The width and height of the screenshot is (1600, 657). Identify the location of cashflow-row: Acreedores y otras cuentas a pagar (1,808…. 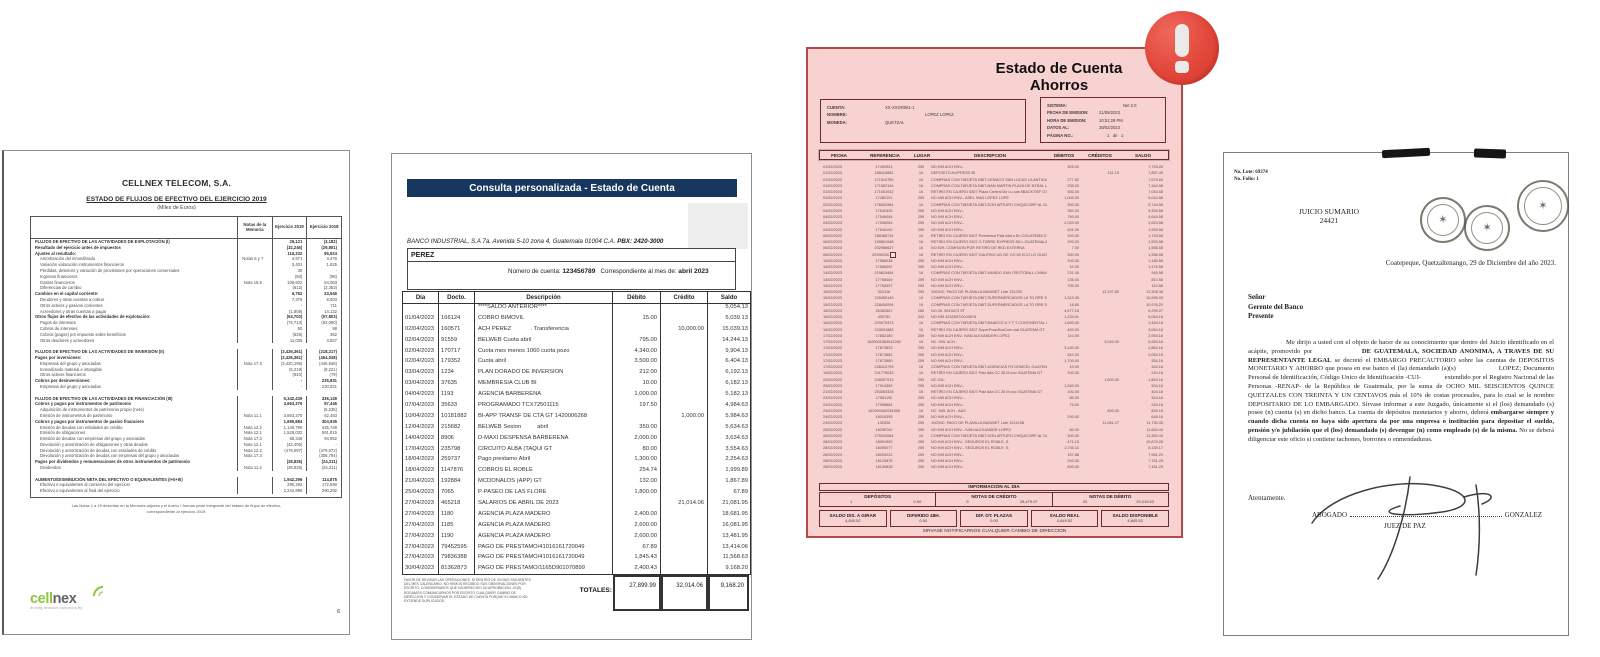
(186, 311).